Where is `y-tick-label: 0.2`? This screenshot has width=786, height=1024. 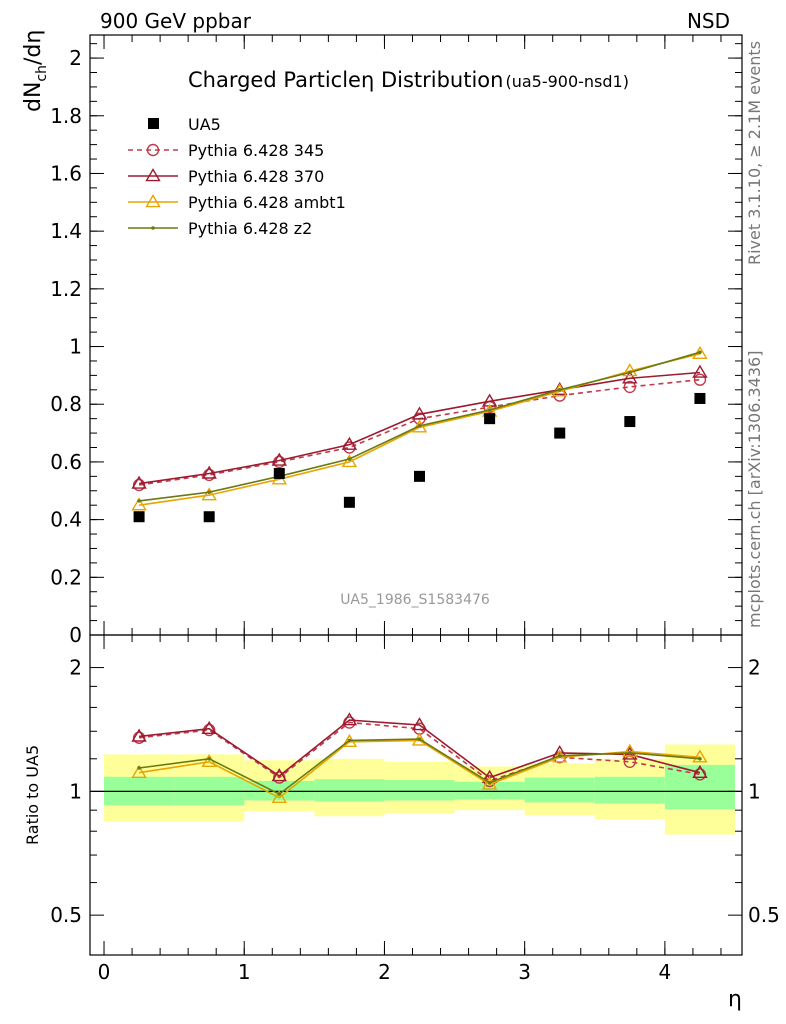 y-tick-label: 0.2 is located at coordinates (66, 577).